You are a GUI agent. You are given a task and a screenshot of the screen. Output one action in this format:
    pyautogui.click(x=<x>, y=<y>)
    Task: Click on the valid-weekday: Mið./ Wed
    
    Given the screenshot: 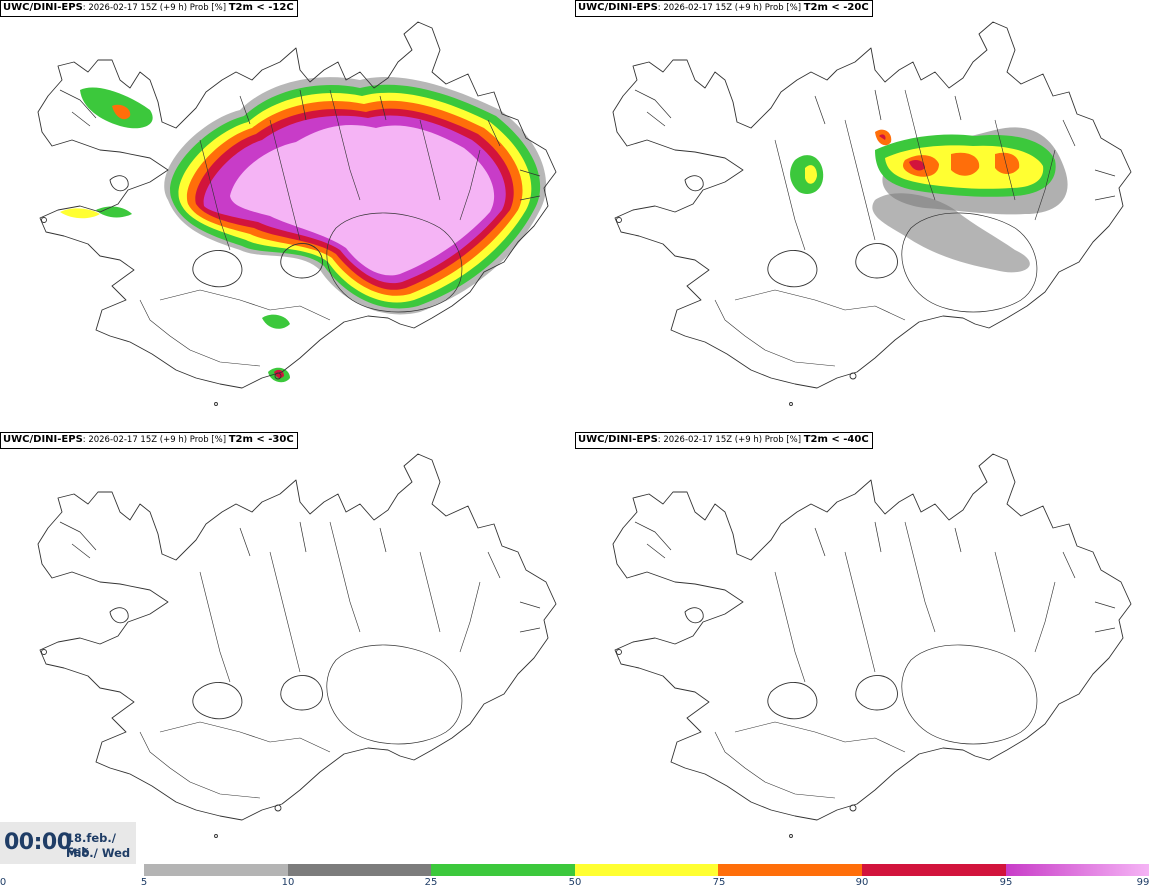 What is the action you would take?
    pyautogui.click(x=98, y=853)
    